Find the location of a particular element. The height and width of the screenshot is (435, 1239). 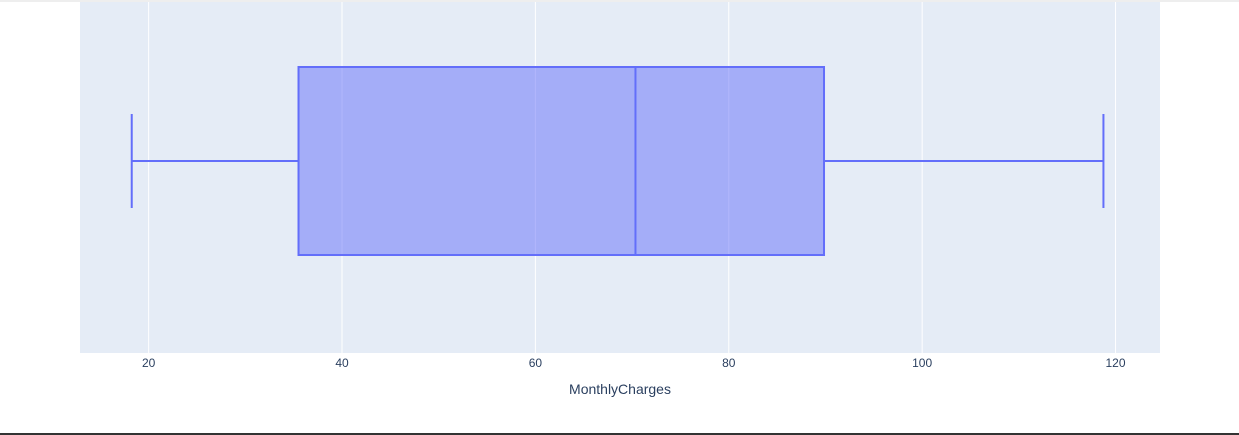

bottom-border is located at coordinates (619, 434).